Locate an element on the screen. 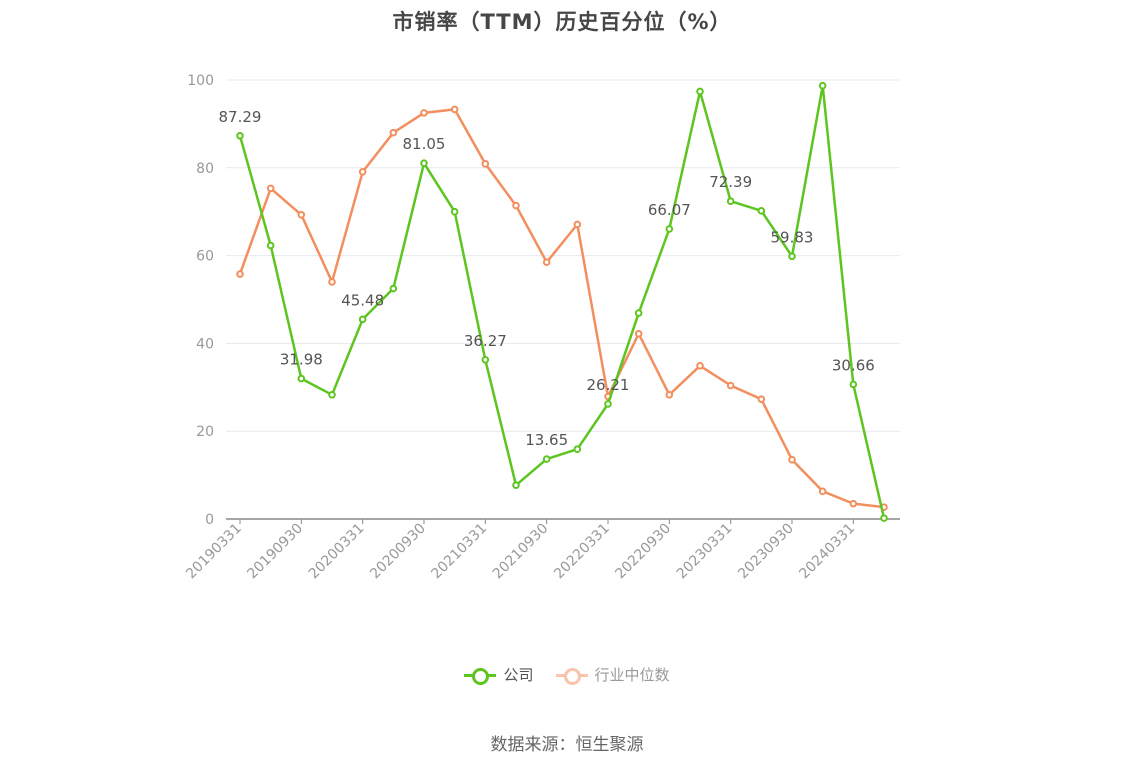 This screenshot has height=766, width=1134. data-label: 30.66 is located at coordinates (853, 365).